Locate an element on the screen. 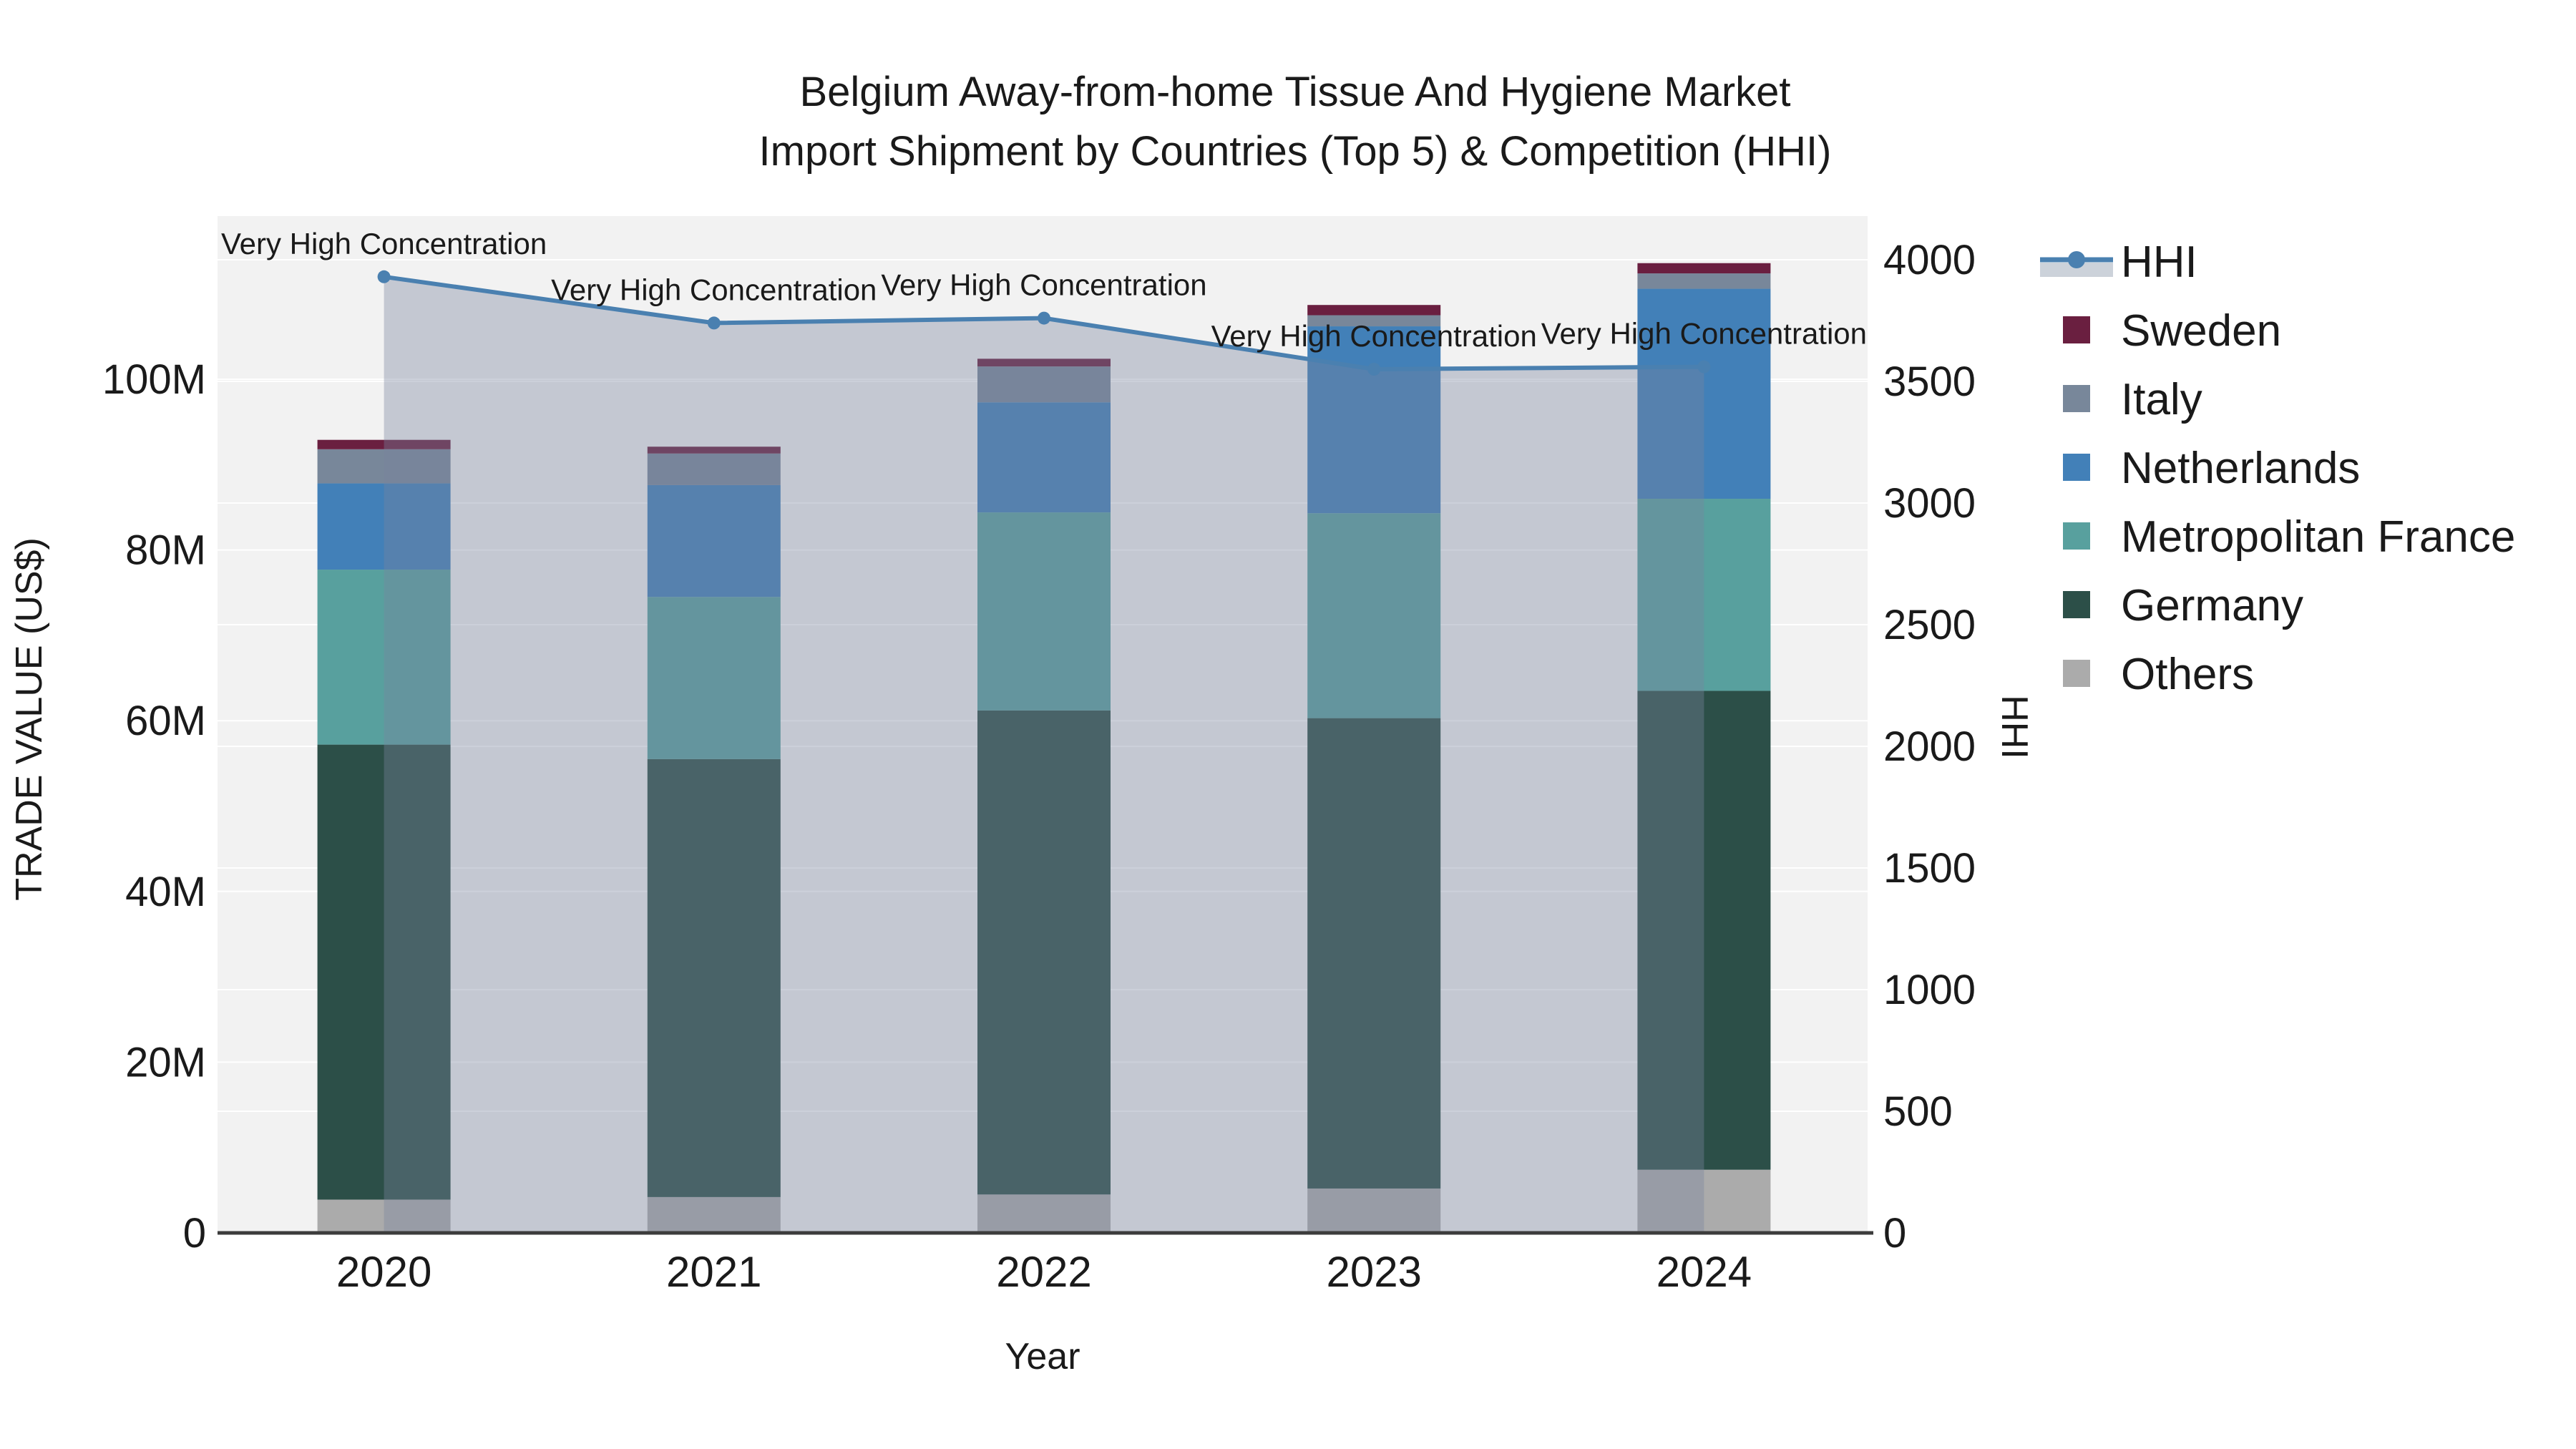 The height and width of the screenshot is (1449, 2576). legend-hhi-band is located at coordinates (2076, 270).